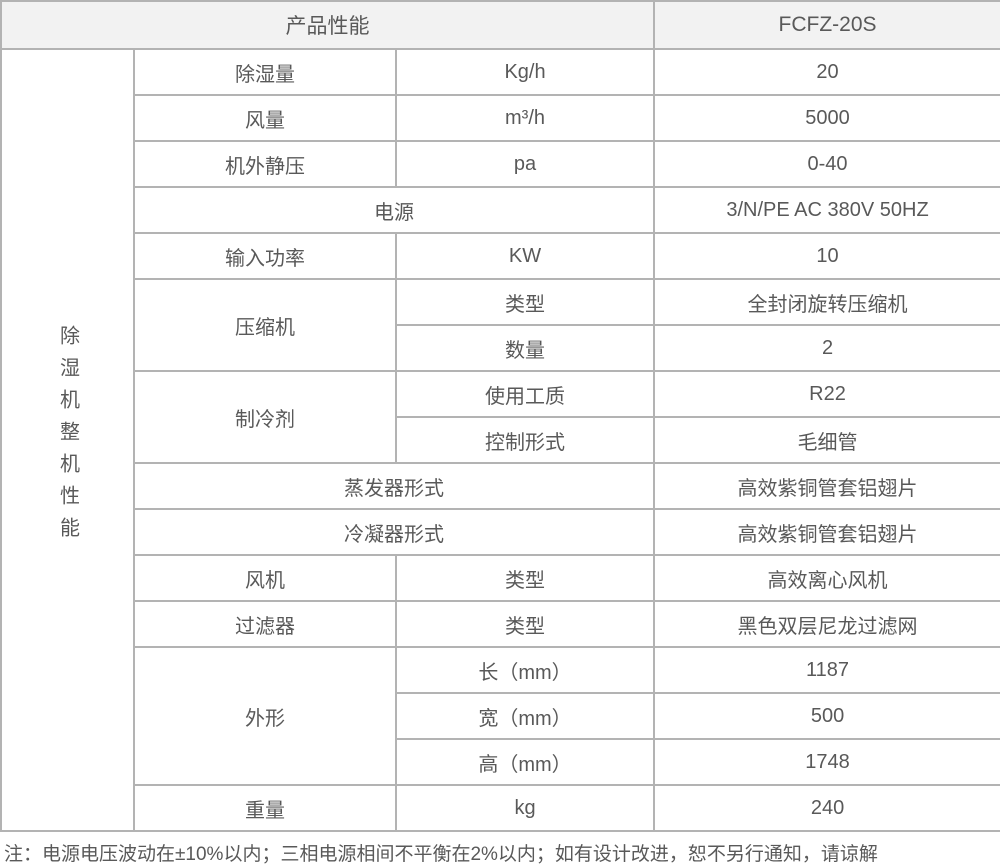 The width and height of the screenshot is (1000, 866). What do you see at coordinates (525, 762) in the screenshot?
I see `param-unit: 高（mm）` at bounding box center [525, 762].